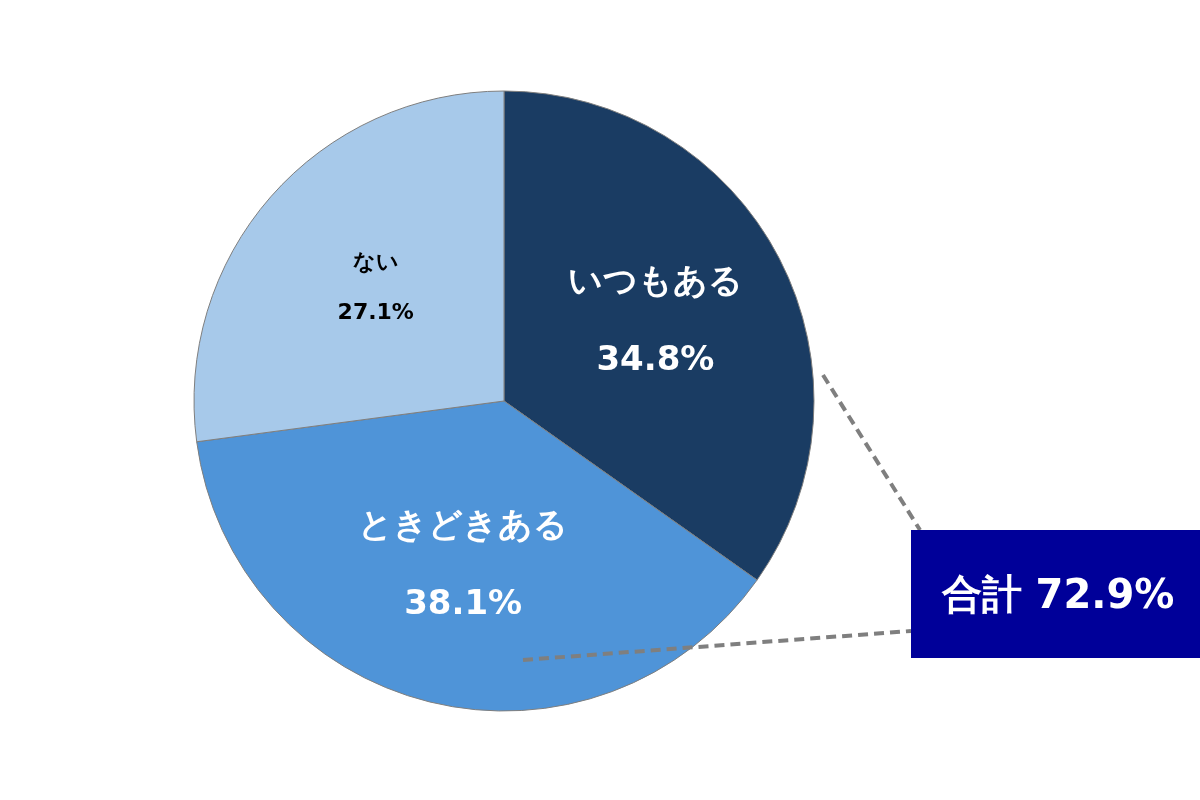 This screenshot has height=800, width=1200. I want to click on data-label: 34.8%, so click(655, 358).